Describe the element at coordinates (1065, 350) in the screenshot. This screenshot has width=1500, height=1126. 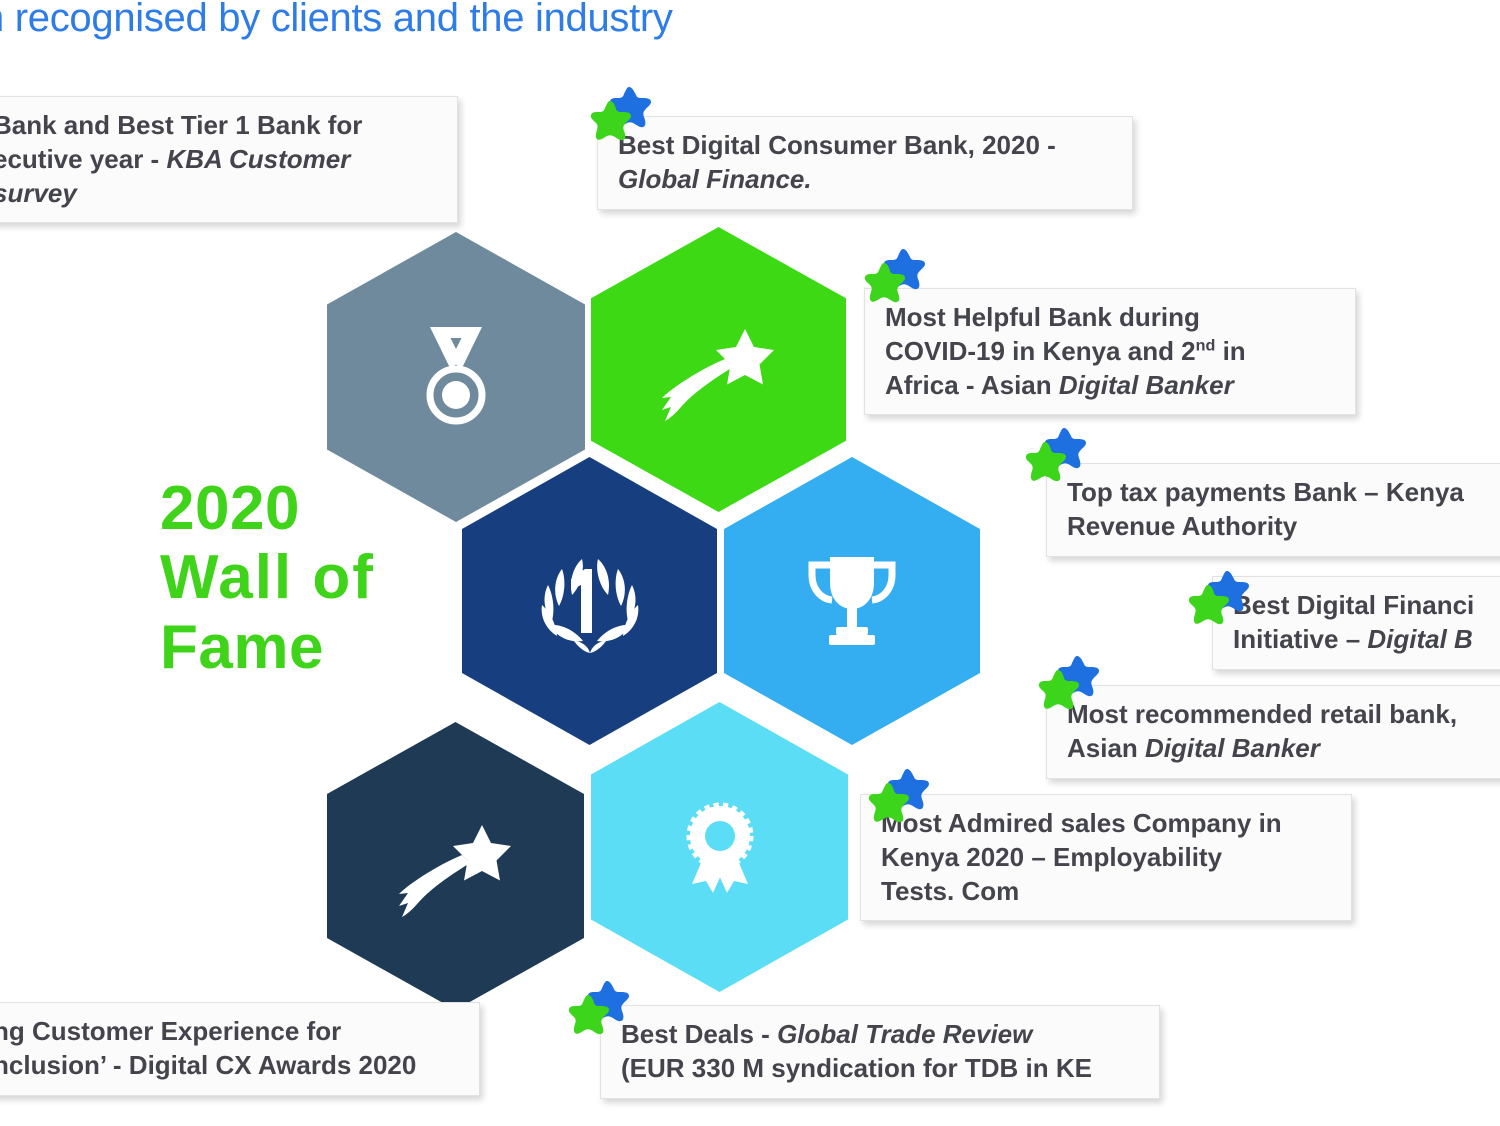
I see `award-line: COVID-19 in Kenya and 2nd in` at that location.